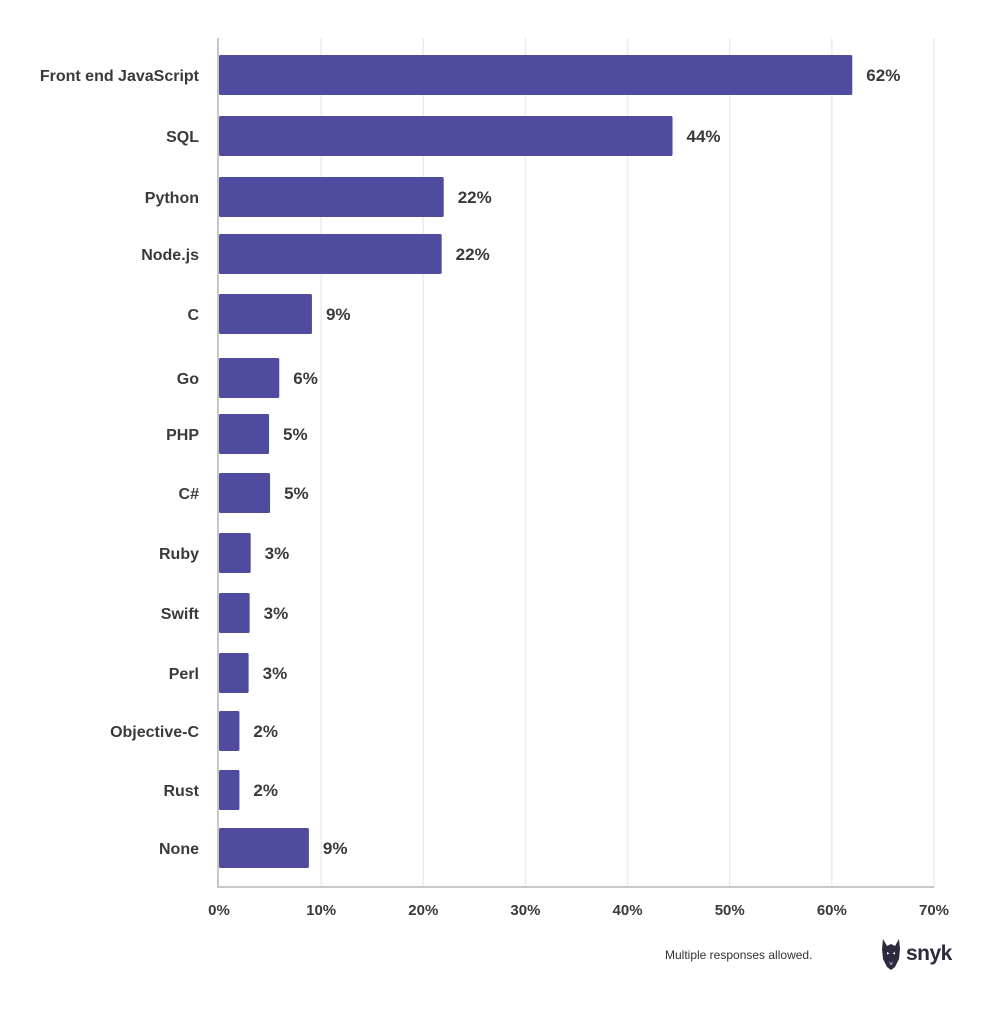 Image resolution: width=1000 pixels, height=1010 pixels. I want to click on category-label: Go, so click(188, 379).